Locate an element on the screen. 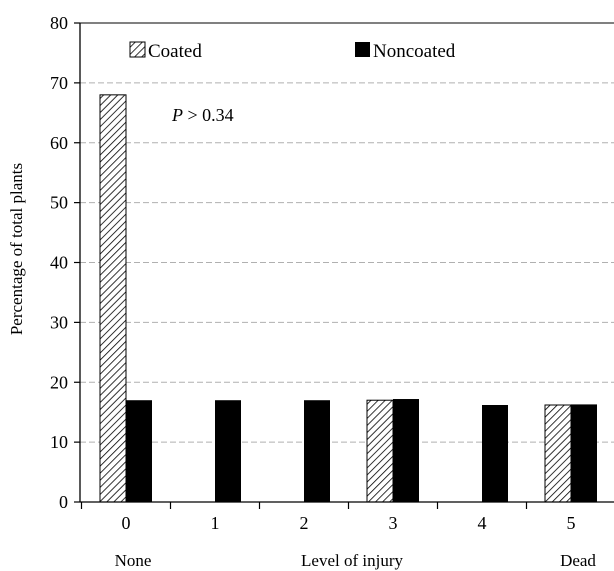 This screenshot has width=614, height=571. y-tick-label: 50 is located at coordinates (59, 203).